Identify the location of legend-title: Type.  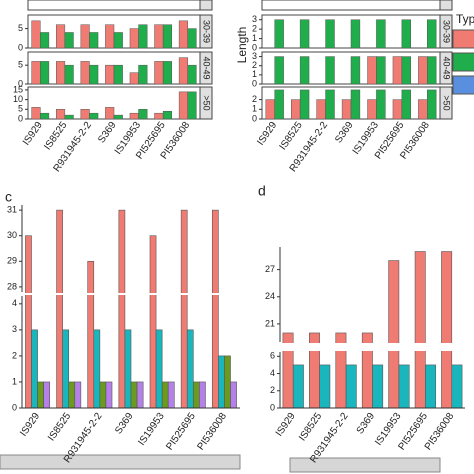
(465, 19).